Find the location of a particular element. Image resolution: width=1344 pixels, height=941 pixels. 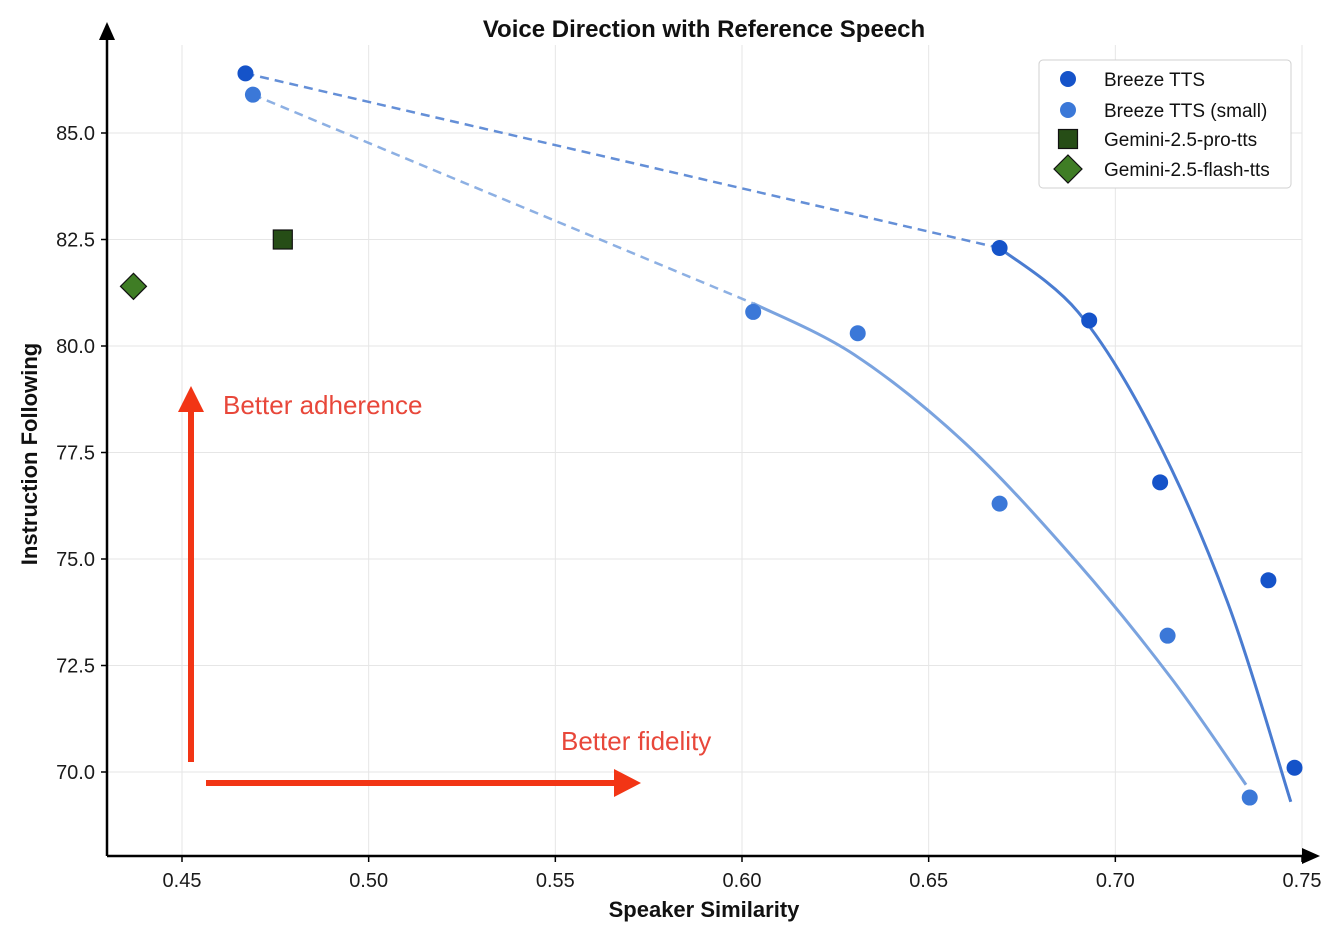

y-axis-title: Instruction Following is located at coordinates (29, 454).